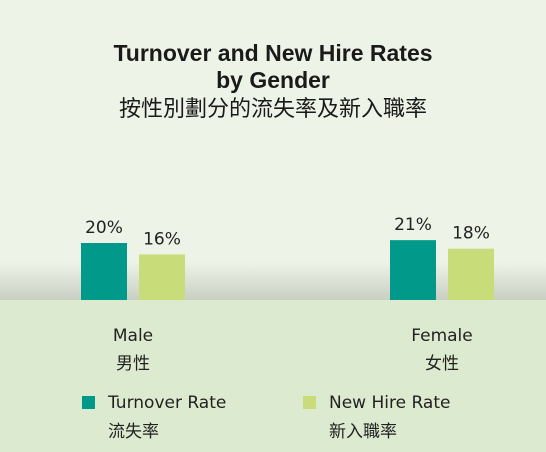 This screenshot has width=546, height=452. Describe the element at coordinates (413, 225) in the screenshot. I see `value-label: 21%` at that location.